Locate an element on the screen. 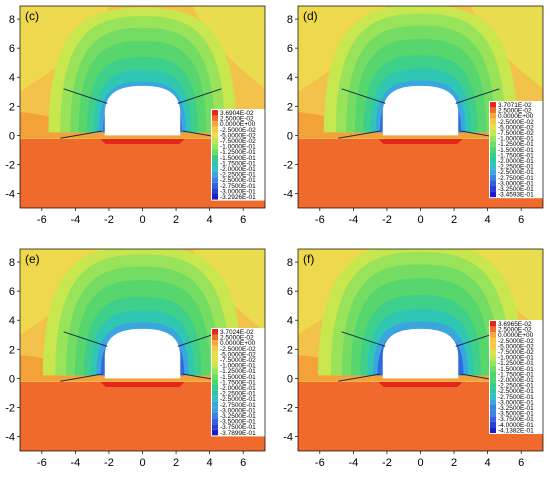 The image size is (550, 489). x-tick-label: -2 is located at coordinates (387, 463).